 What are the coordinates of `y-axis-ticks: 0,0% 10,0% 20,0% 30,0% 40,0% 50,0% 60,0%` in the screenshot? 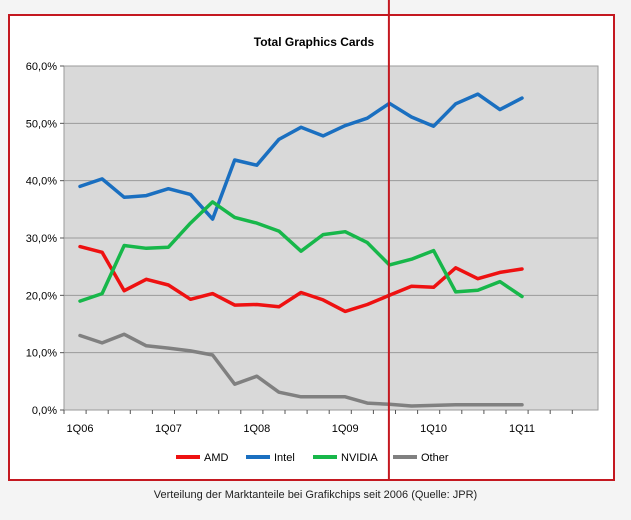 It's located at (45, 239).